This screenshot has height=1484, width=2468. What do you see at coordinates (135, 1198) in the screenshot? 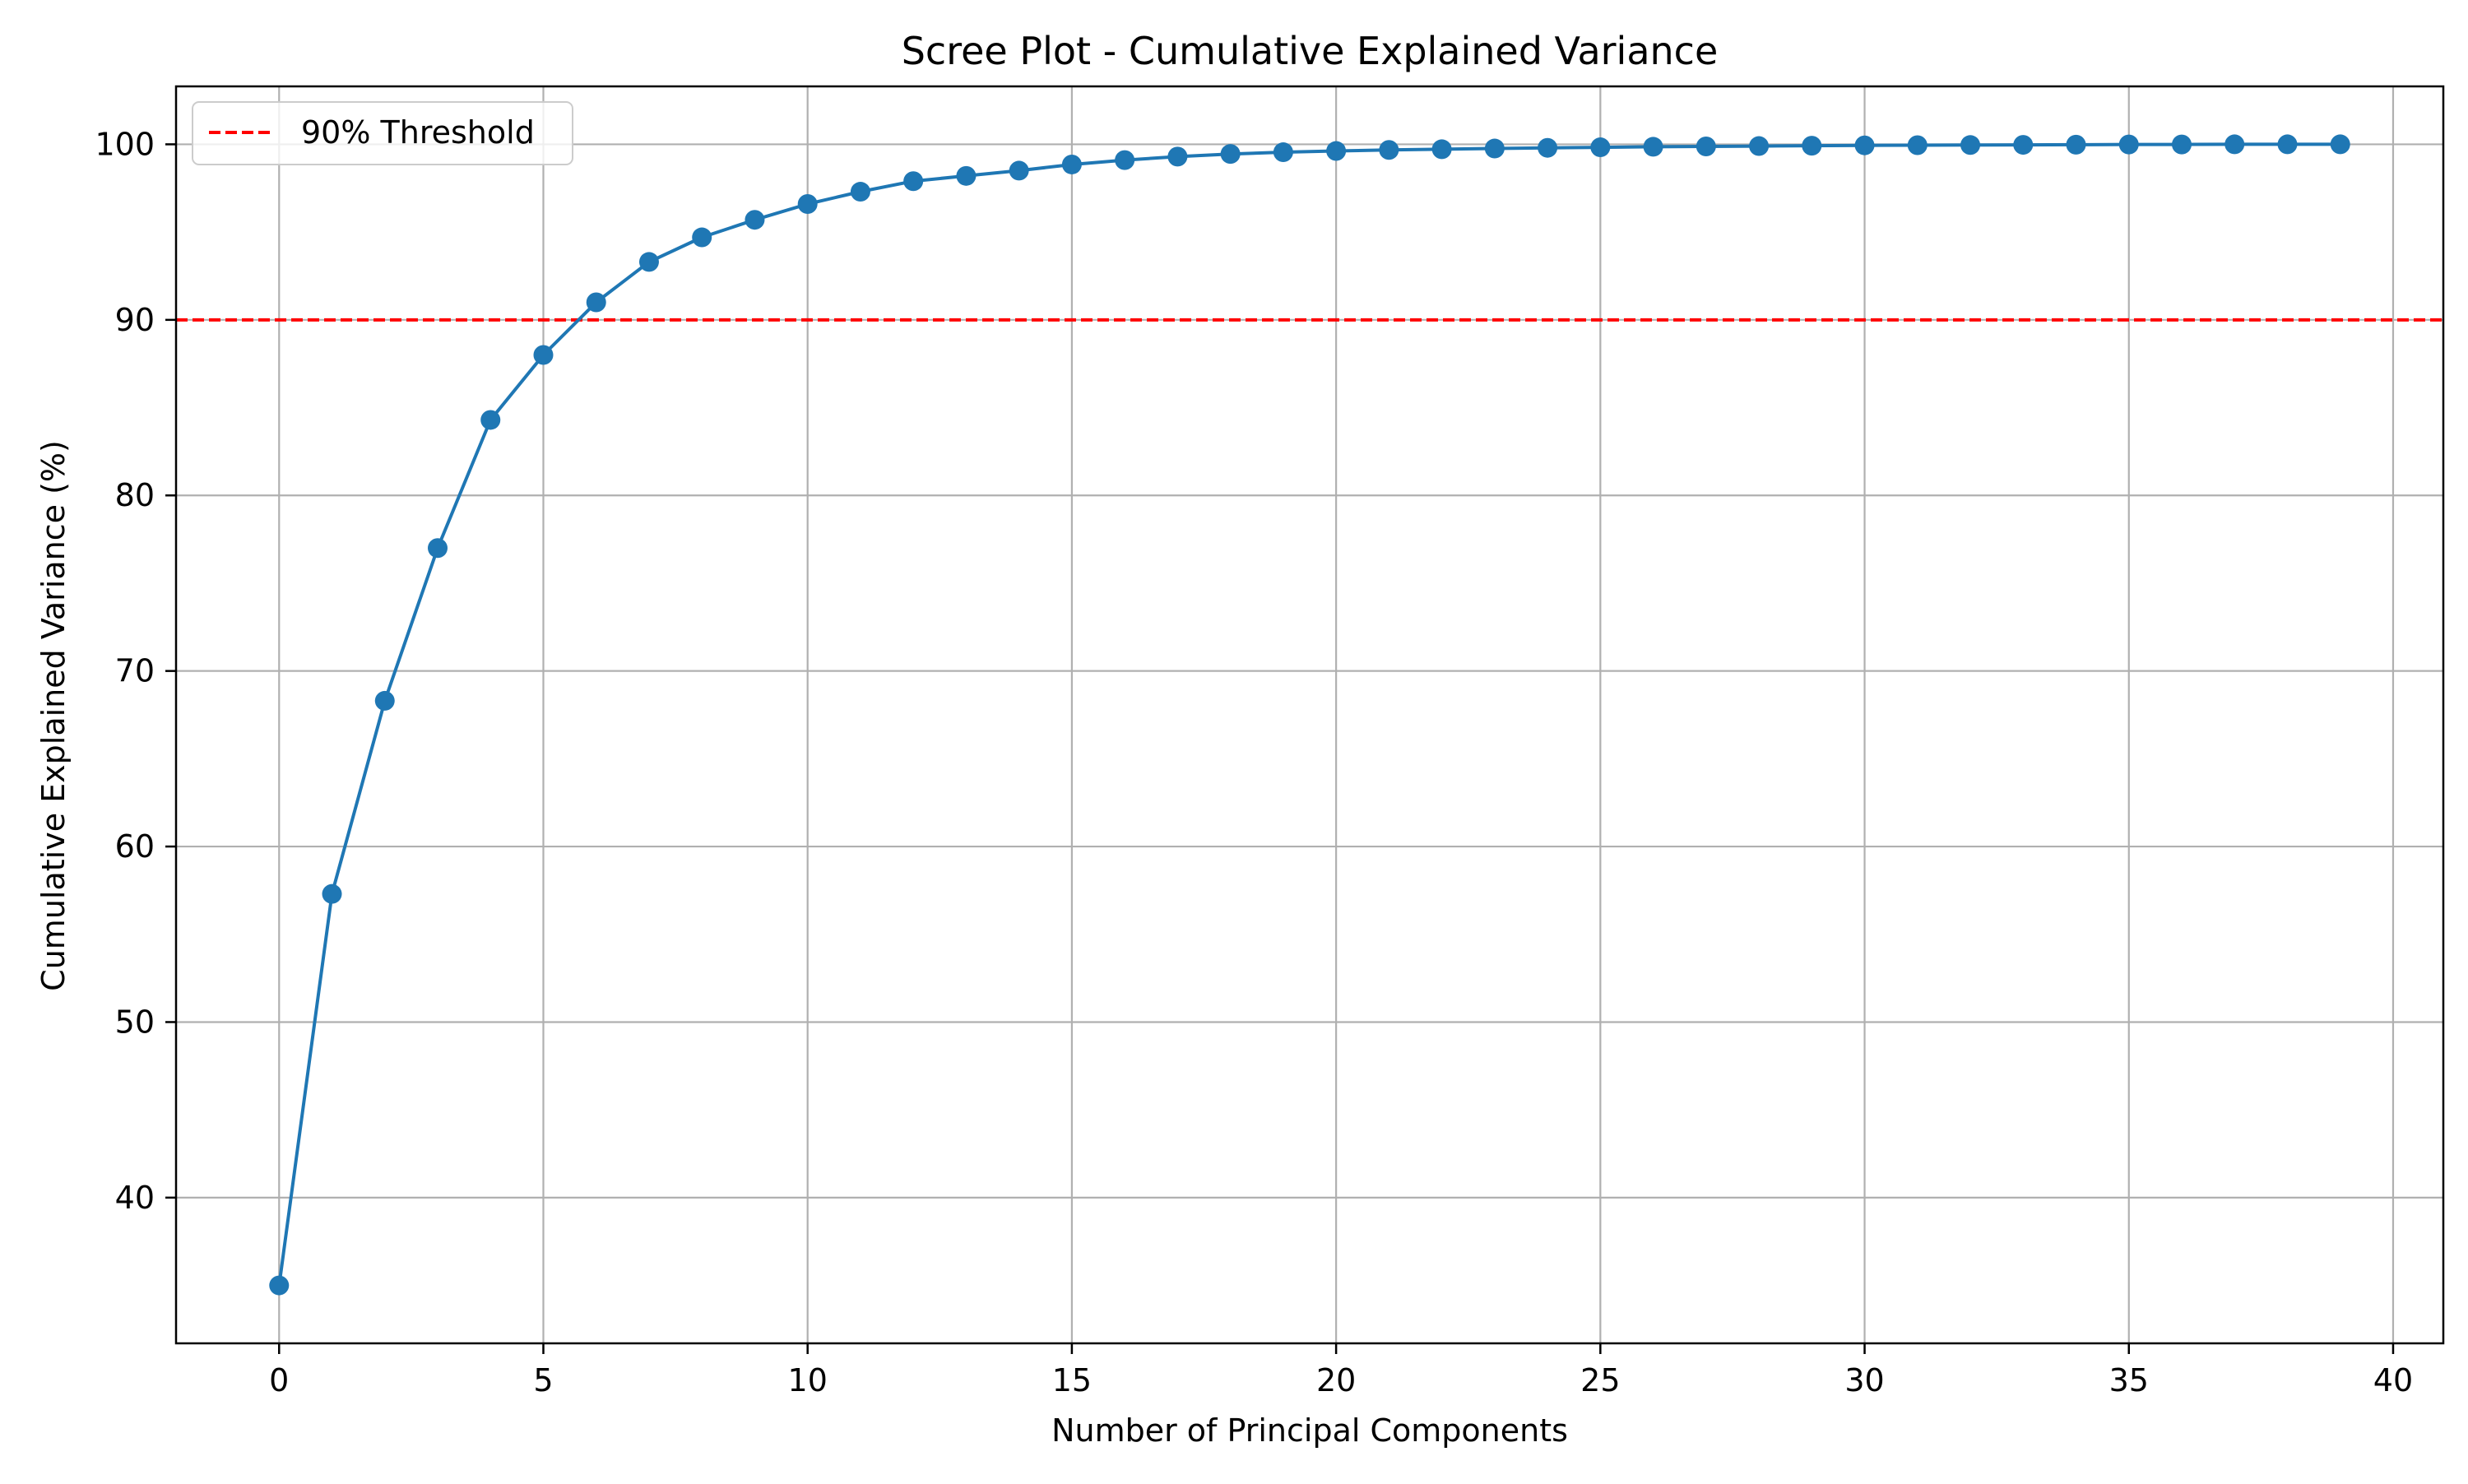
I see `y-tick-label: 40` at bounding box center [135, 1198].